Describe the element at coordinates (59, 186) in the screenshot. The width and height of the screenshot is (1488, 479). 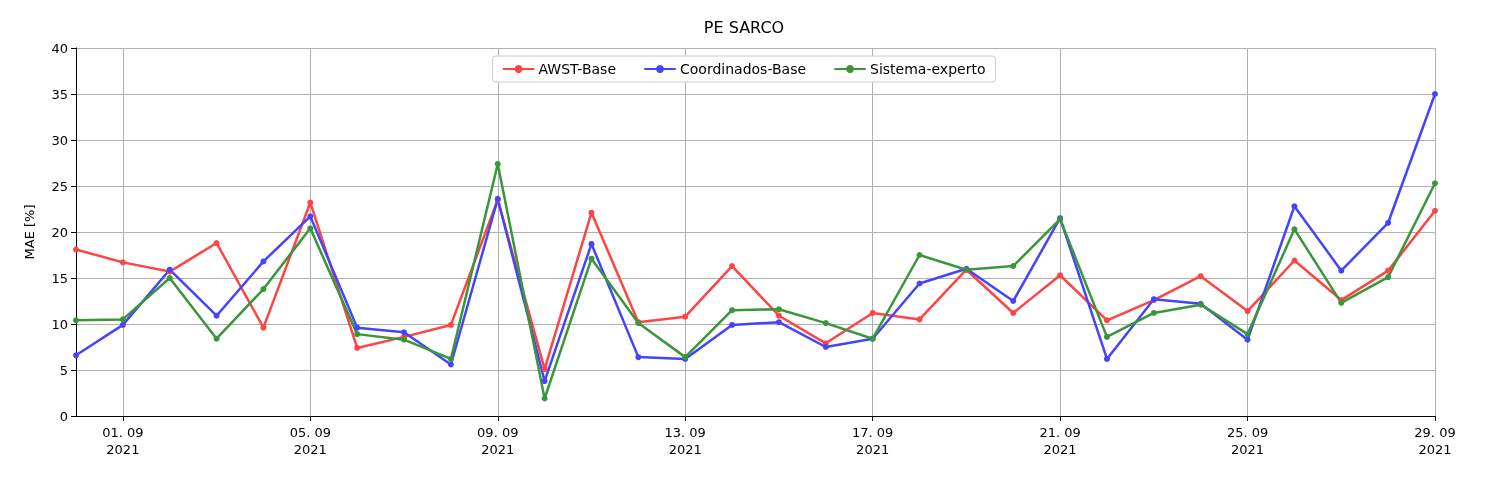
I see `y-tick-label: 25` at that location.